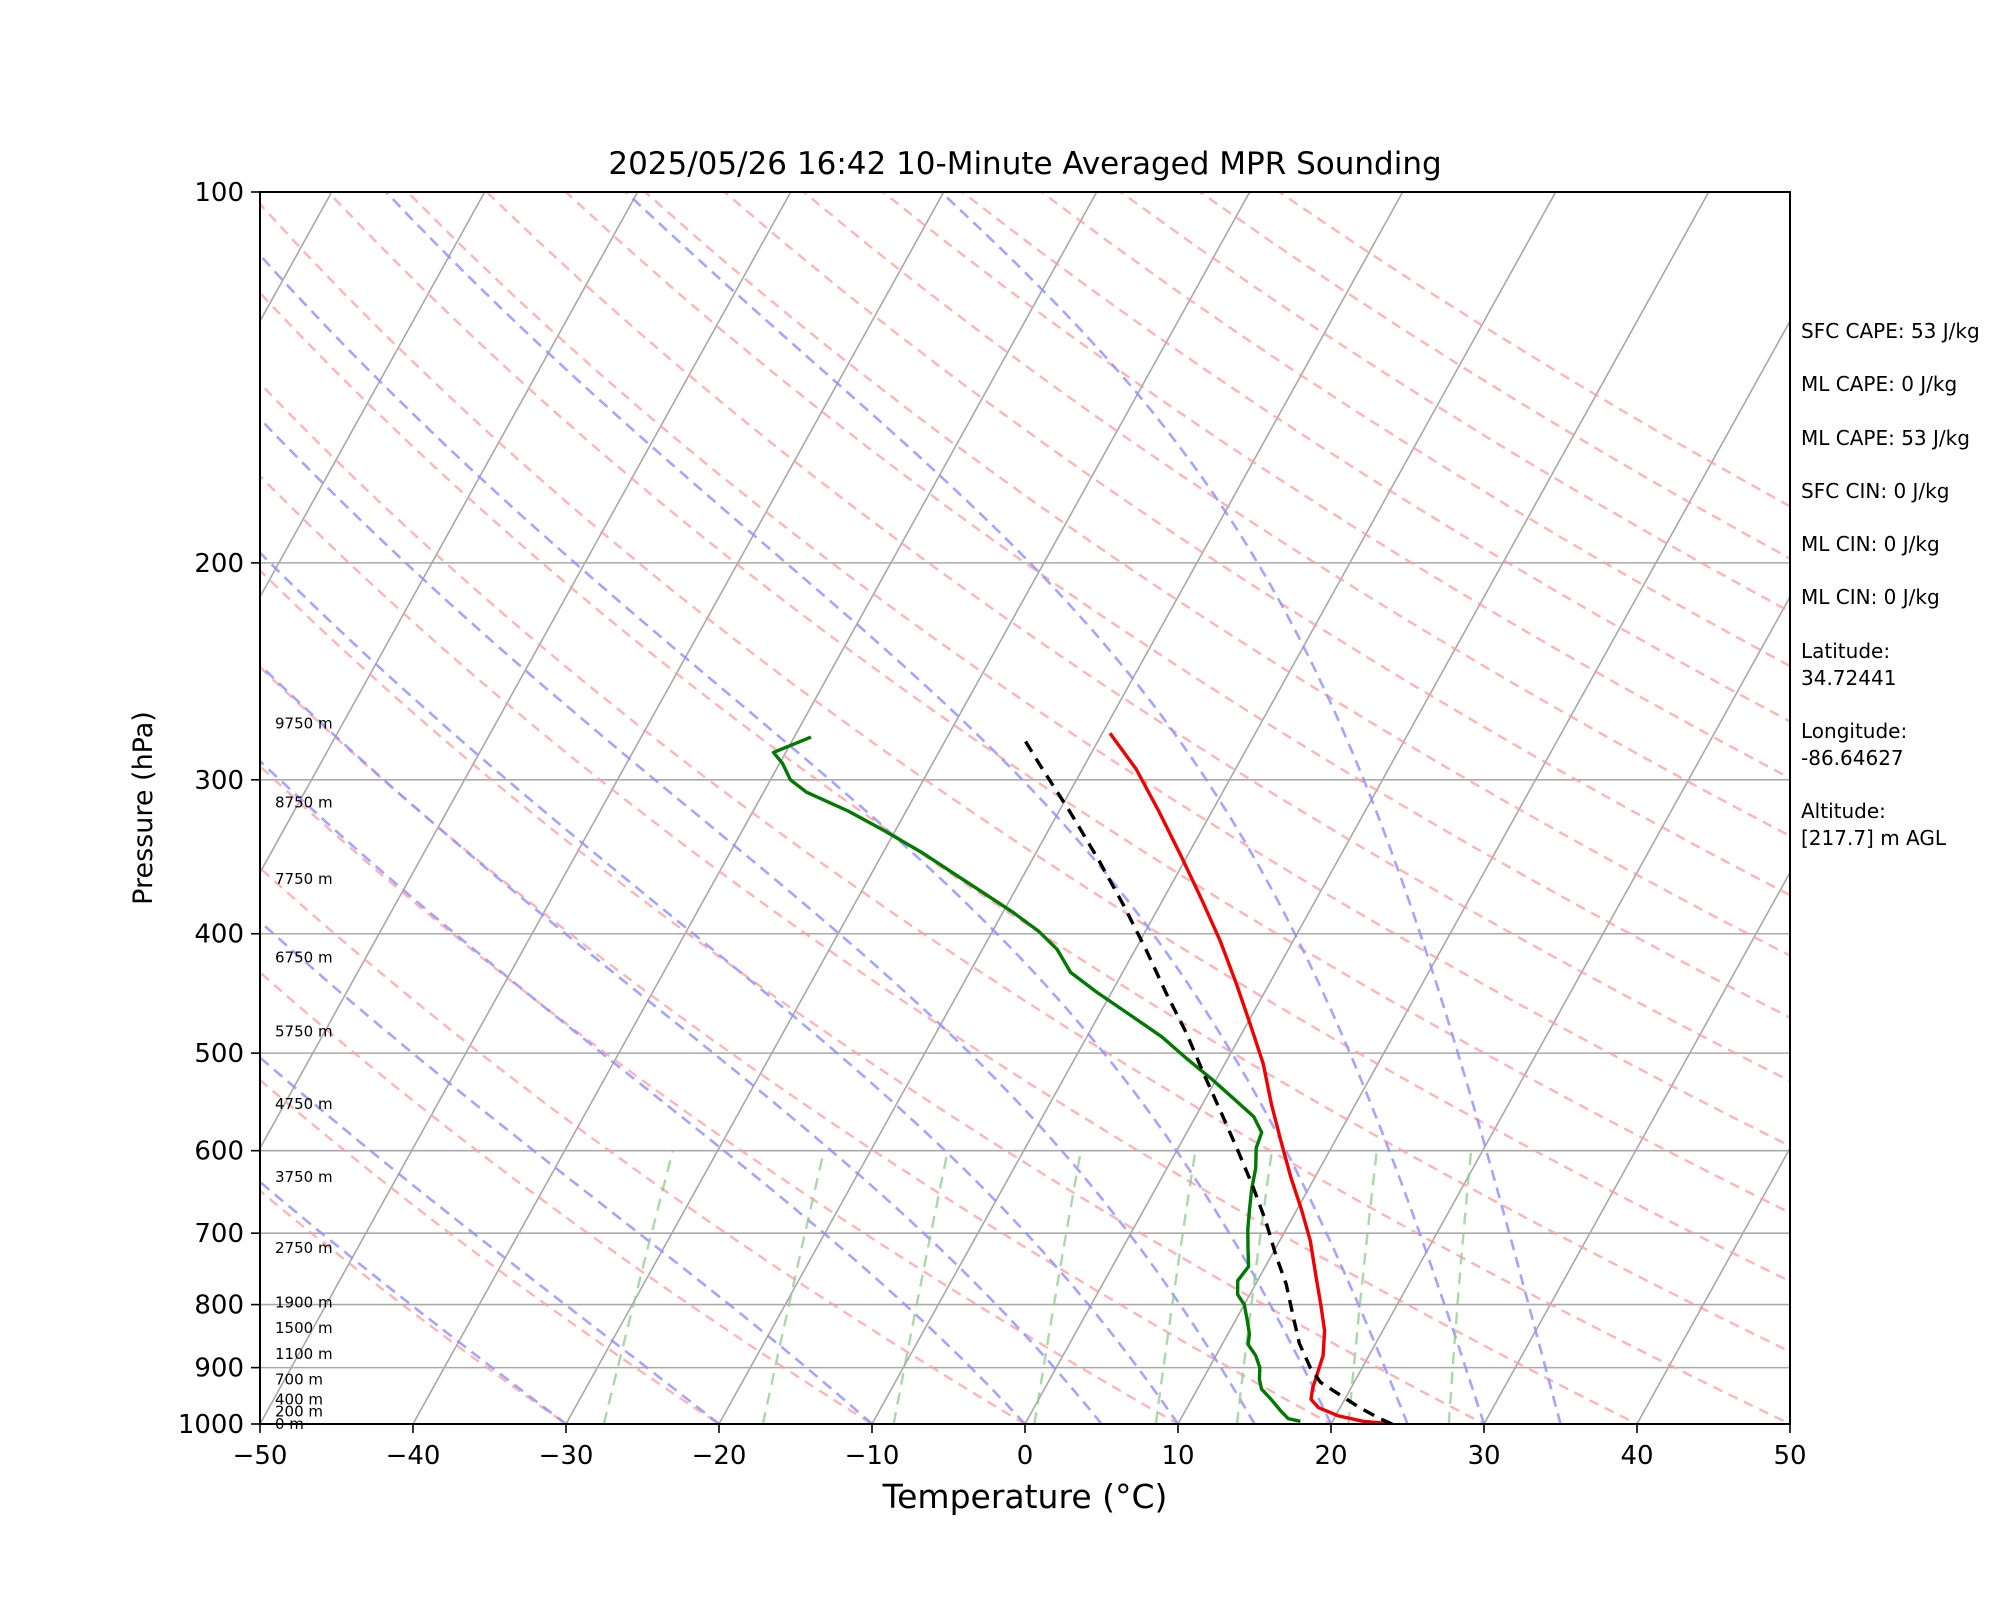 This screenshot has width=2000, height=1600. I want to click on y-tick-label: 400, so click(219, 935).